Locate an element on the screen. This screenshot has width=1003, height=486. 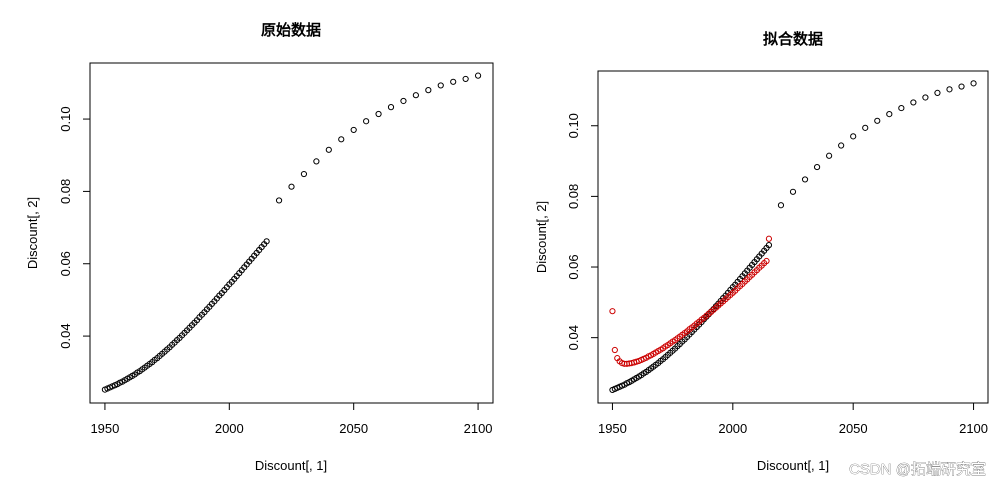
watermark: CSDN @拓端研究室 is located at coordinates (917, 469).